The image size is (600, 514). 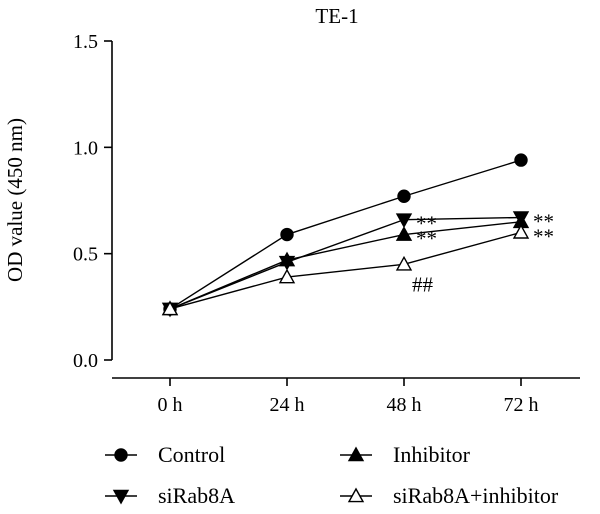 What do you see at coordinates (170, 405) in the screenshot?
I see `x-tick-label: 0 h` at bounding box center [170, 405].